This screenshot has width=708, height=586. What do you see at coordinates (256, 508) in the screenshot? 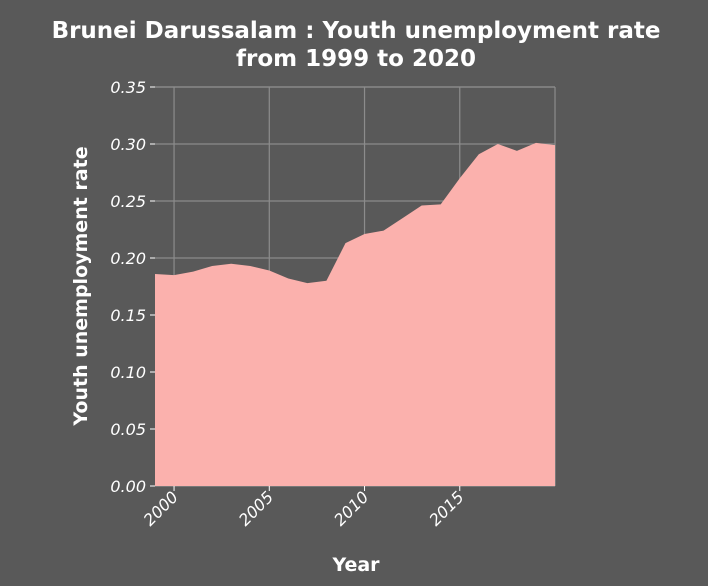
I see `x-tick-label: 2005` at bounding box center [256, 508].